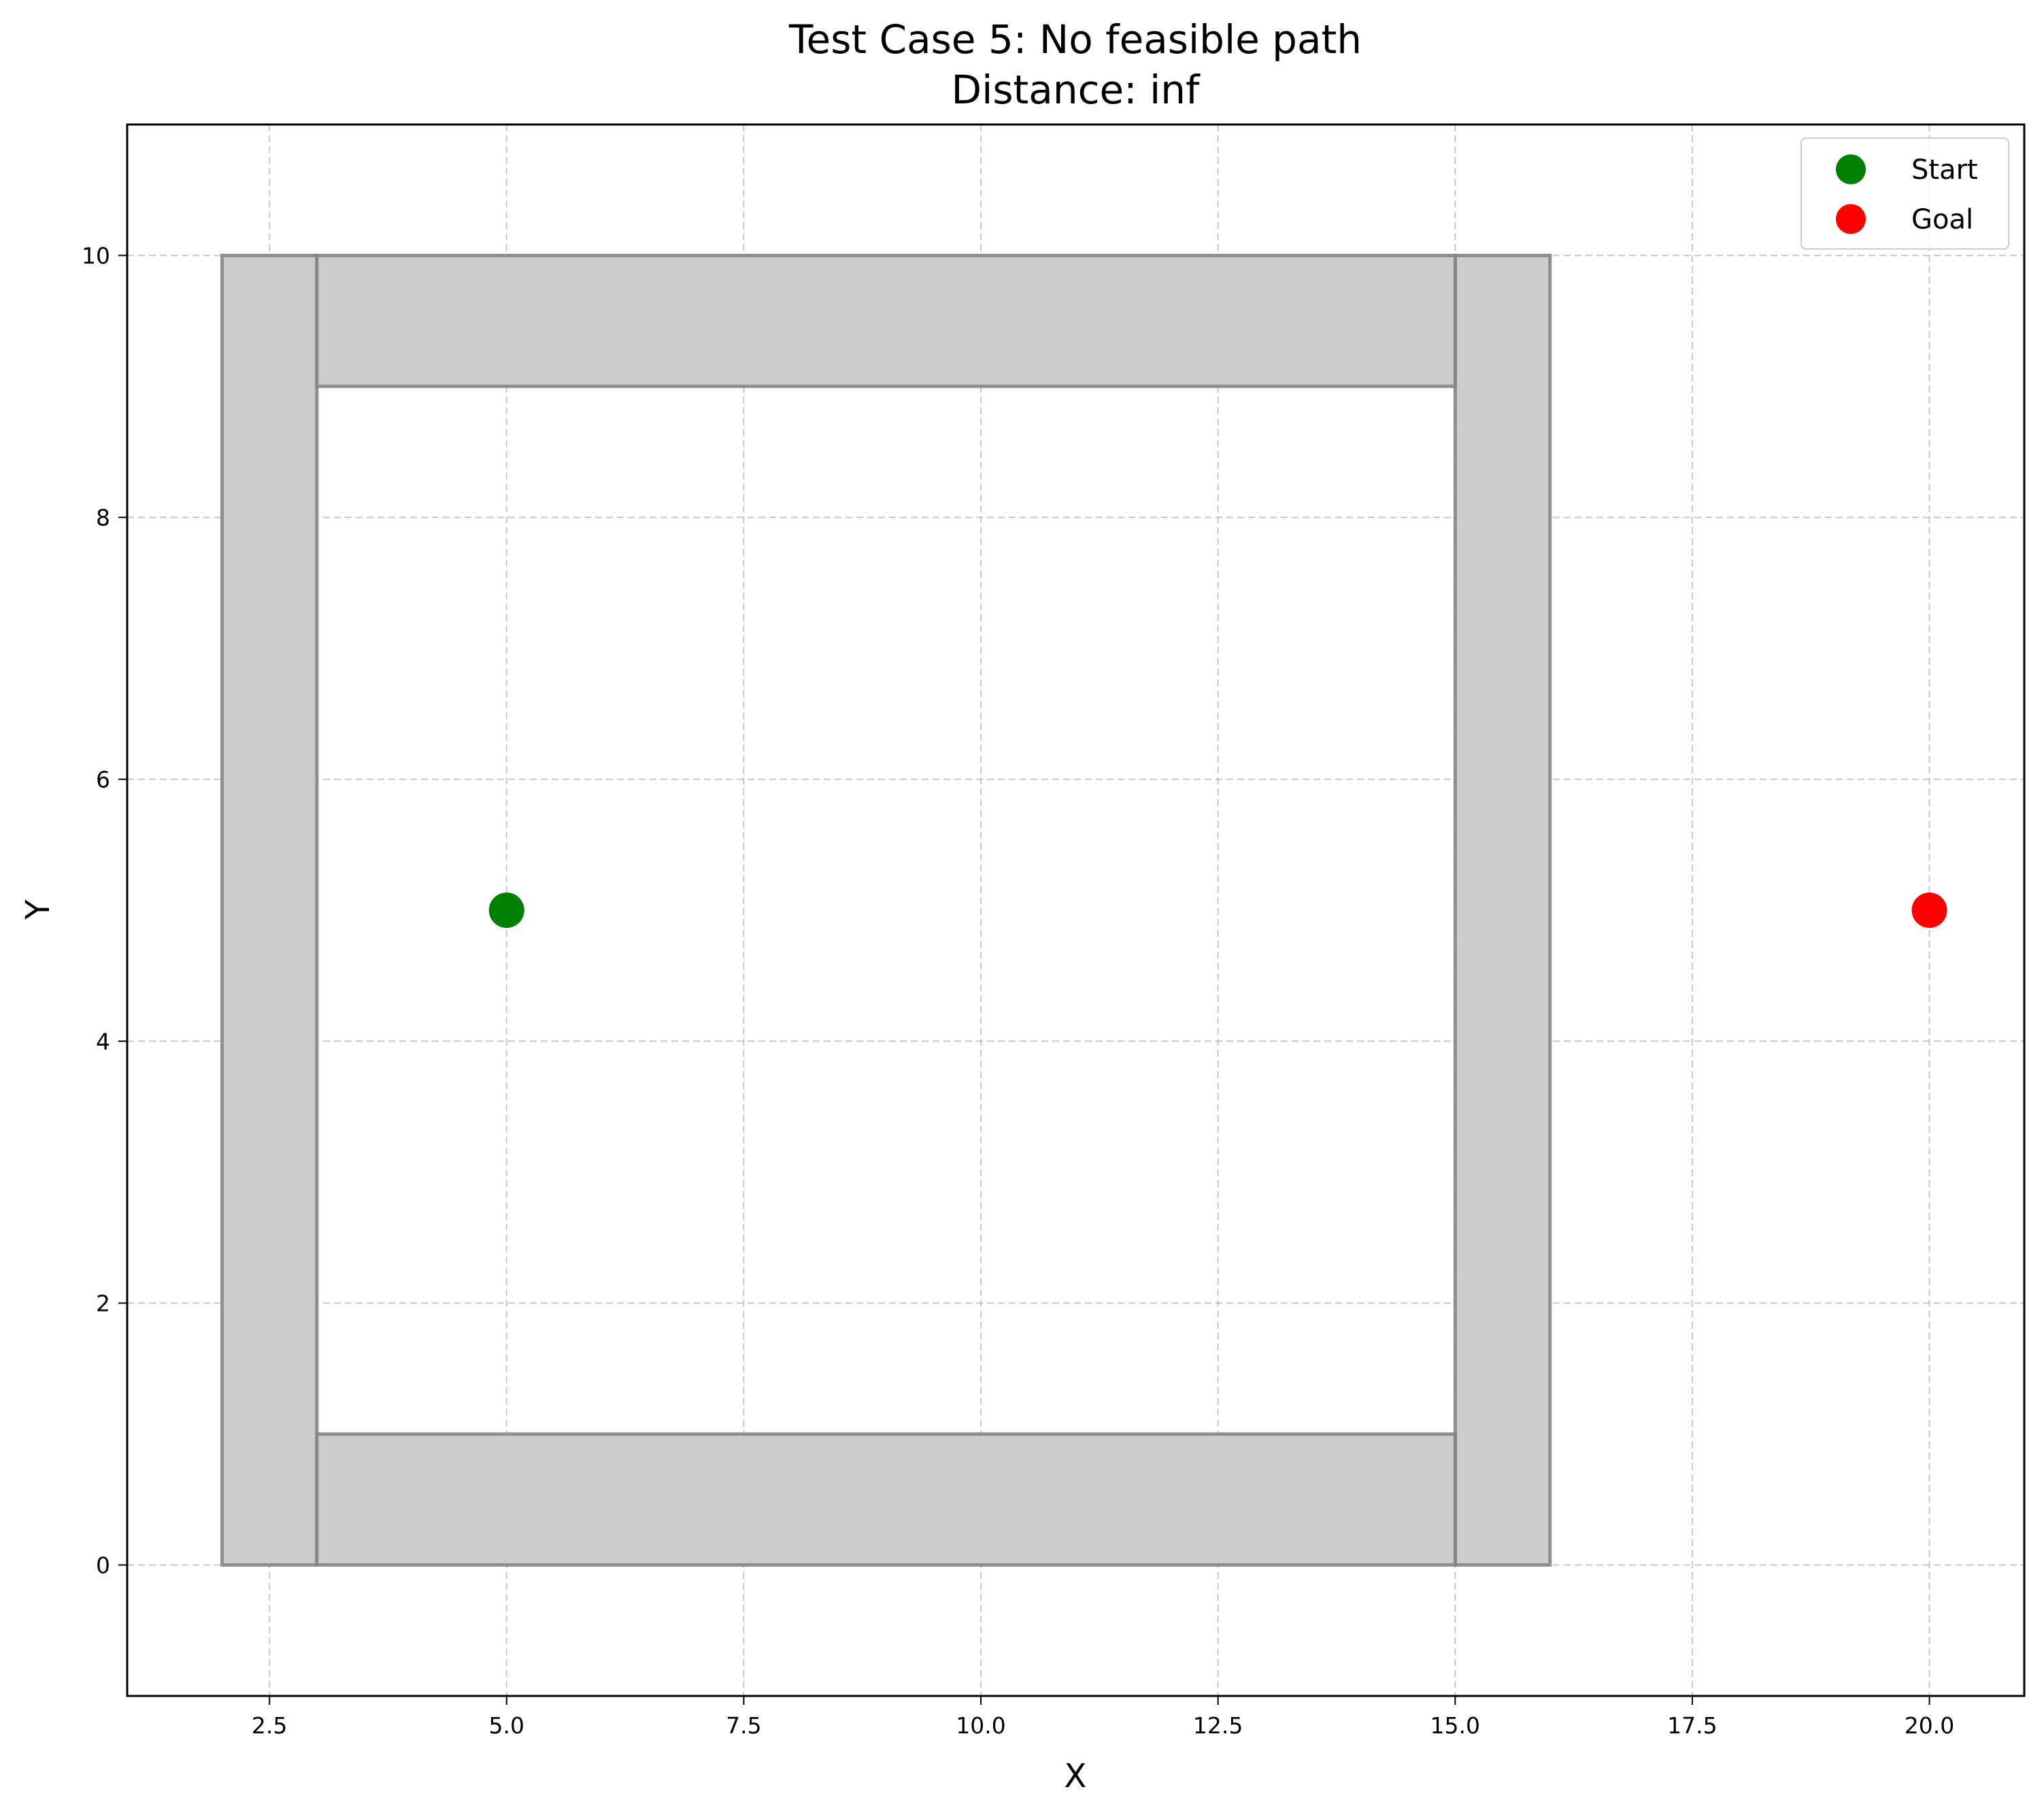 This screenshot has width=2044, height=1815. What do you see at coordinates (1944, 170) in the screenshot?
I see `legend-label-start: Start` at bounding box center [1944, 170].